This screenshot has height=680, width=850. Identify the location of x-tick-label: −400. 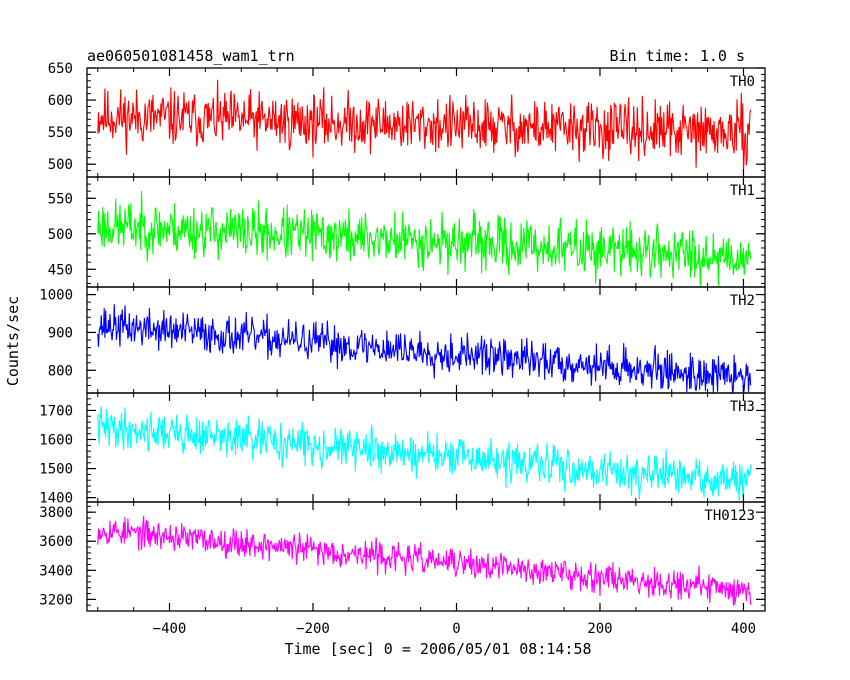
(170, 629).